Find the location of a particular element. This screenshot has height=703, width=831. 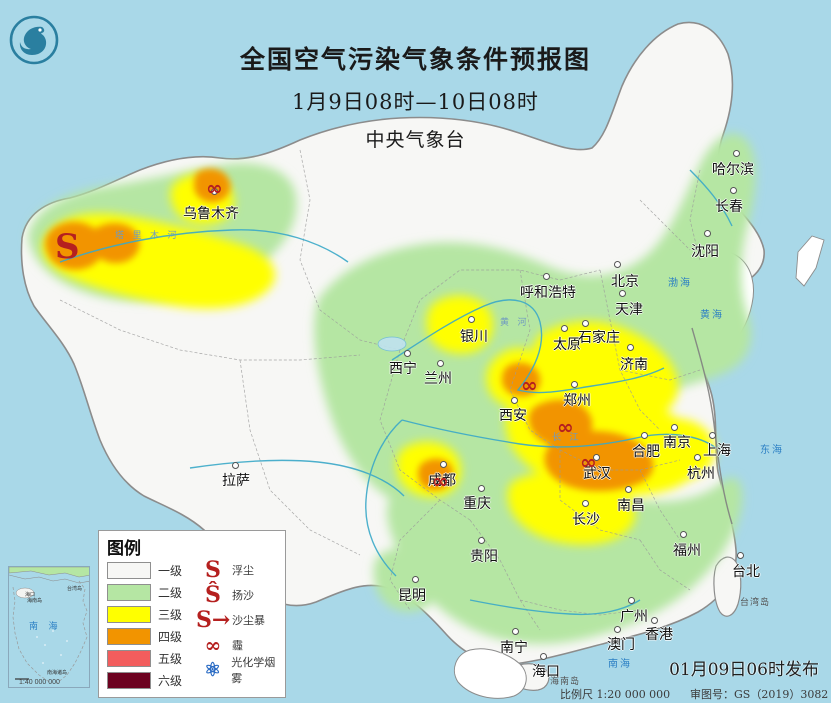

city-label: 香港 is located at coordinates (659, 635).